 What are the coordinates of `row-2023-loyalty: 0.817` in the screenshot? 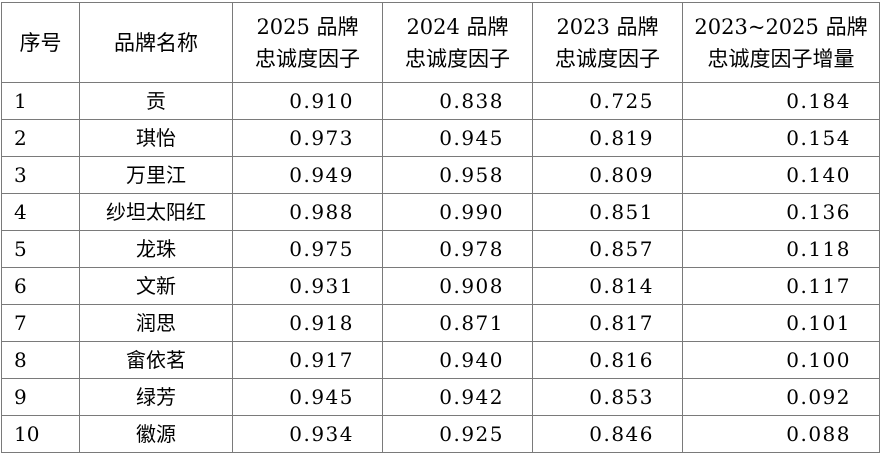 It's located at (607, 323).